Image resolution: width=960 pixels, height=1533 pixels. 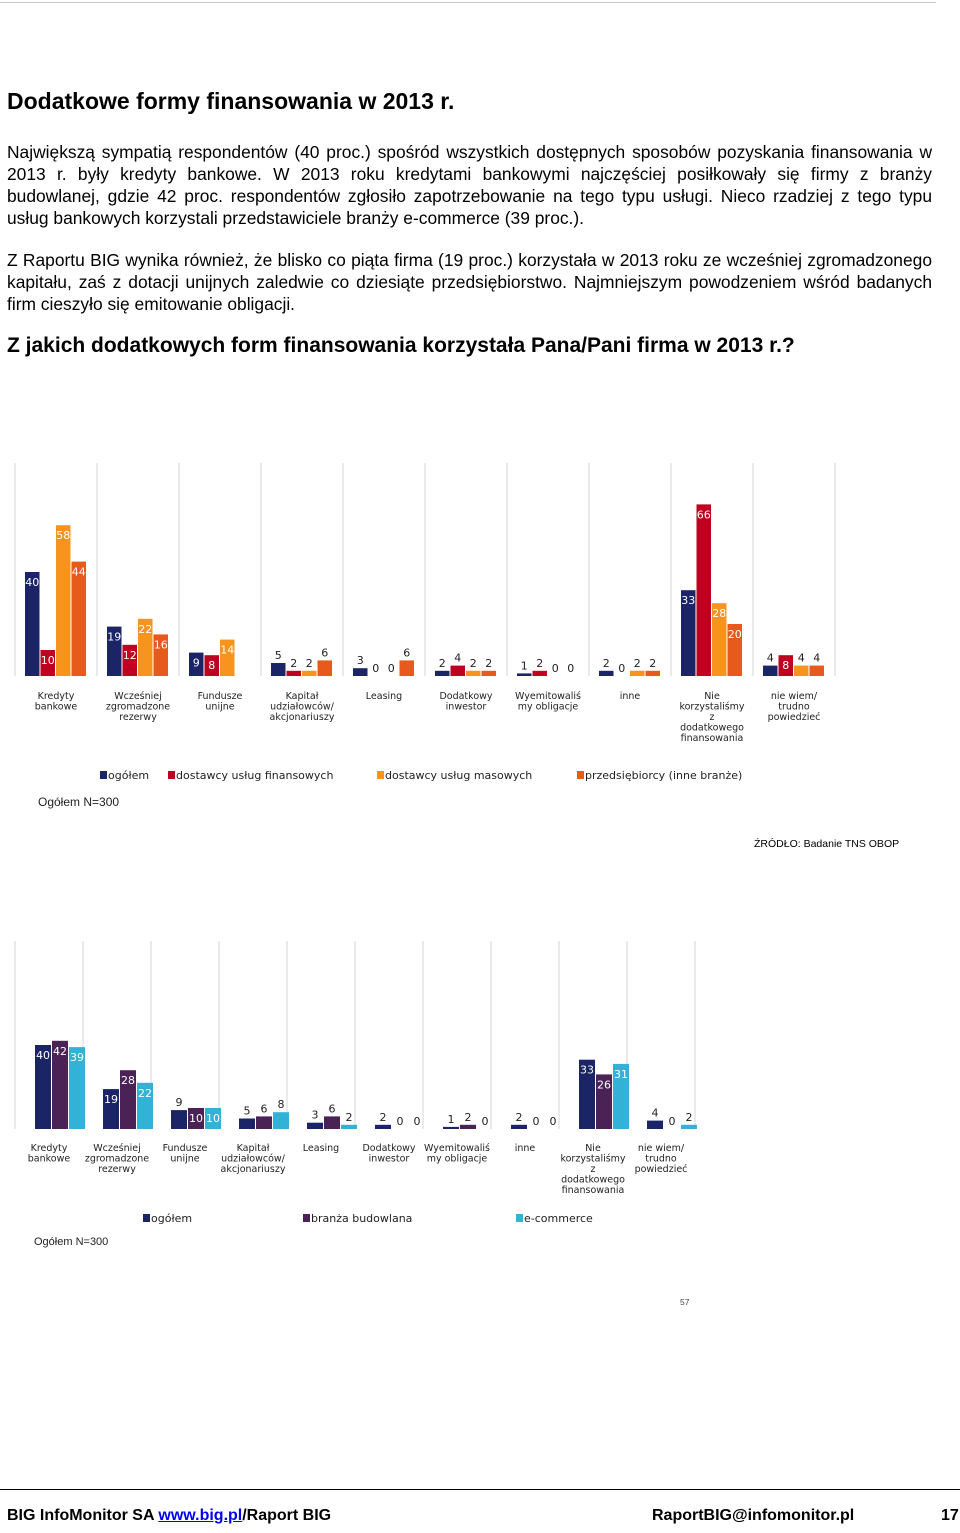 What do you see at coordinates (704, 514) in the screenshot?
I see `data-label: 66` at bounding box center [704, 514].